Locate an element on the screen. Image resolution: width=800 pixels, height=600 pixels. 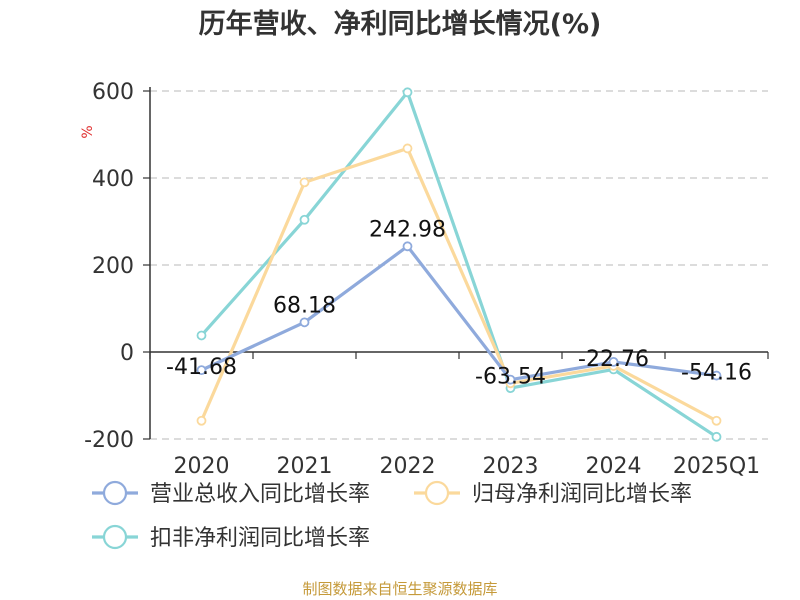
y-tick-label: 400 is located at coordinates (113, 179).